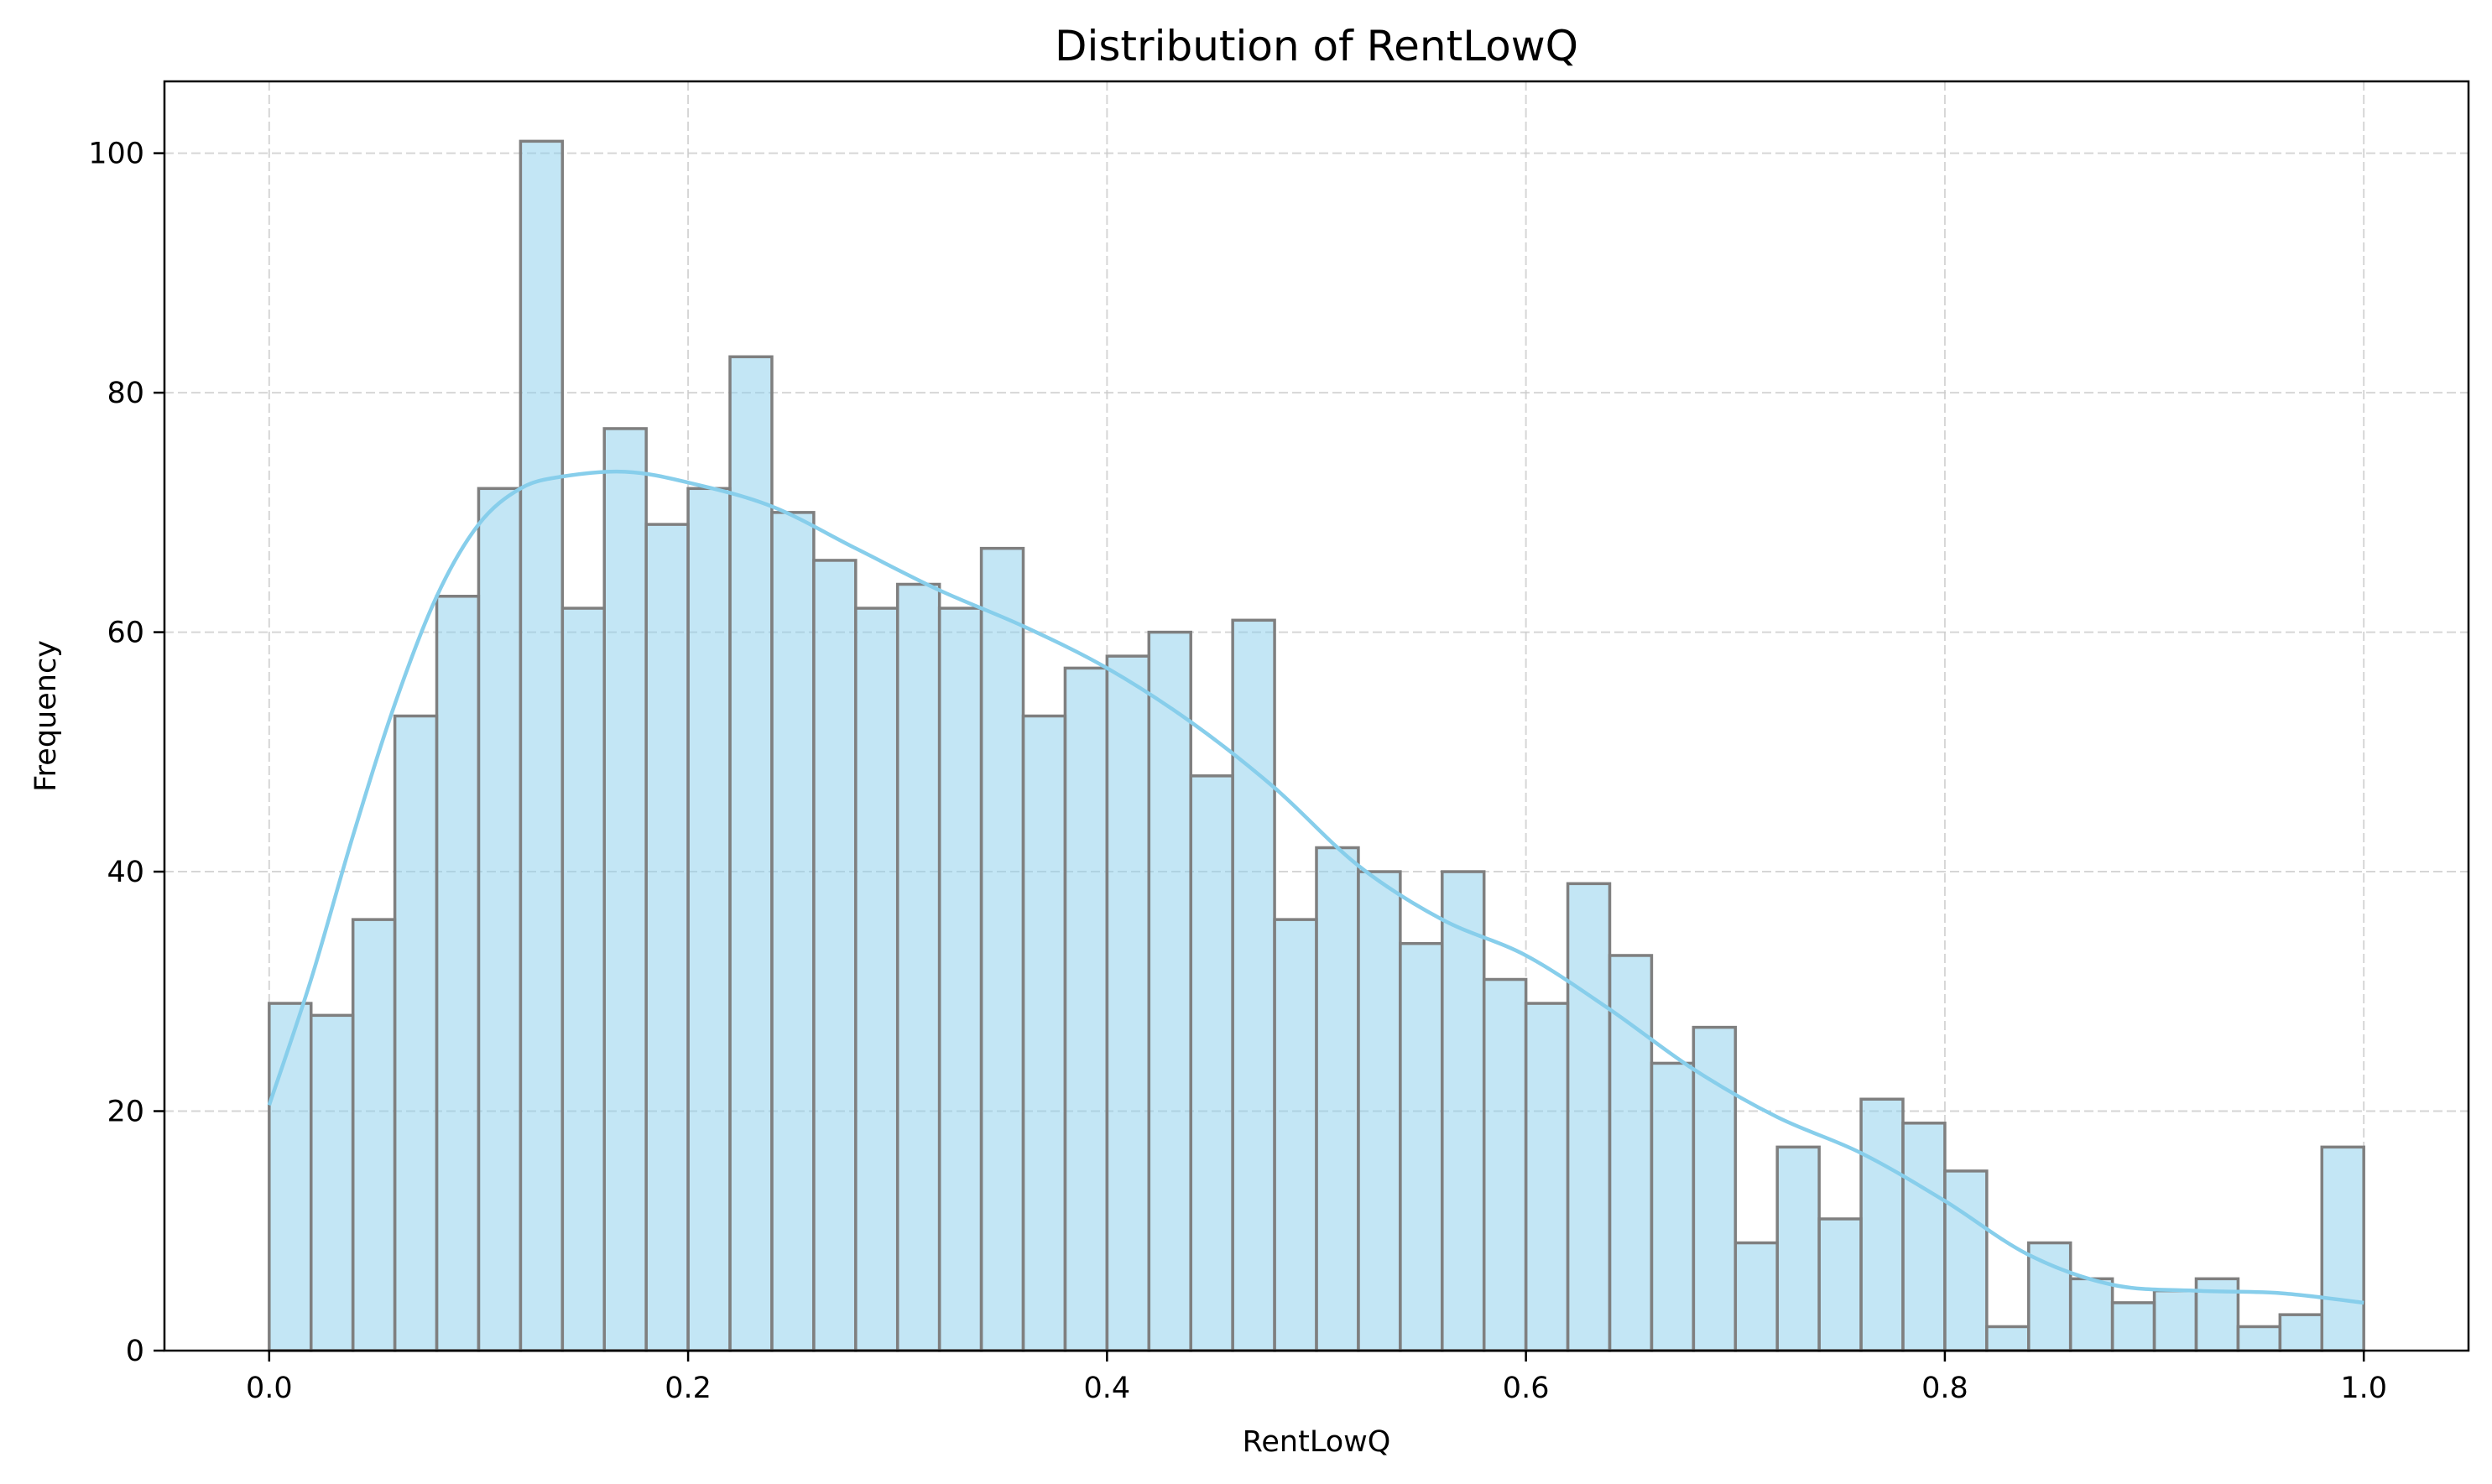 This screenshot has width=2492, height=1484. What do you see at coordinates (1107, 1388) in the screenshot?
I see `x-tick-label: 0.4` at bounding box center [1107, 1388].